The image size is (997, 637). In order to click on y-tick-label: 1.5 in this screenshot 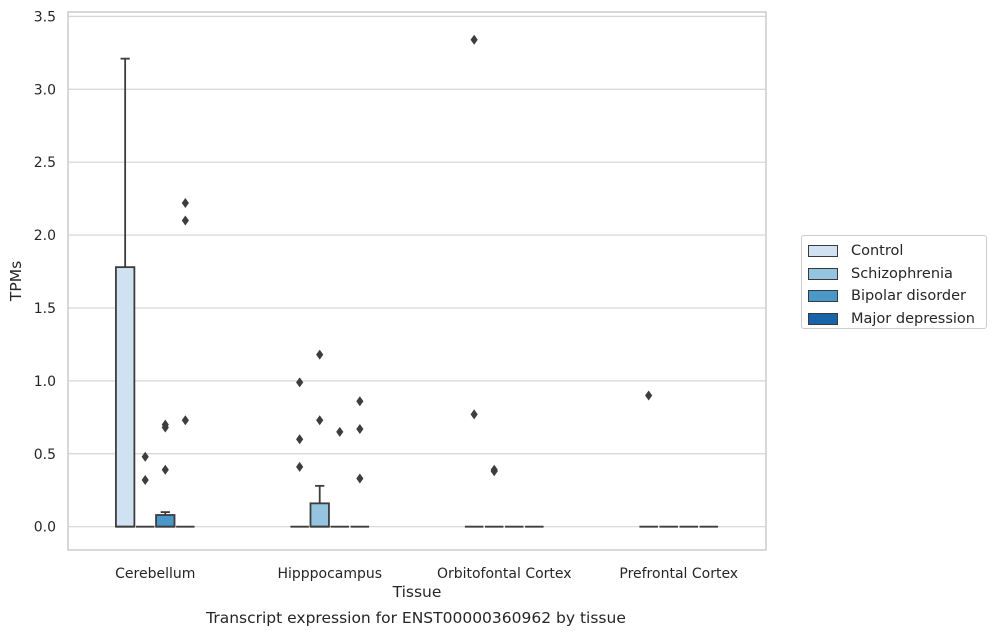, I will do `click(45, 309)`.